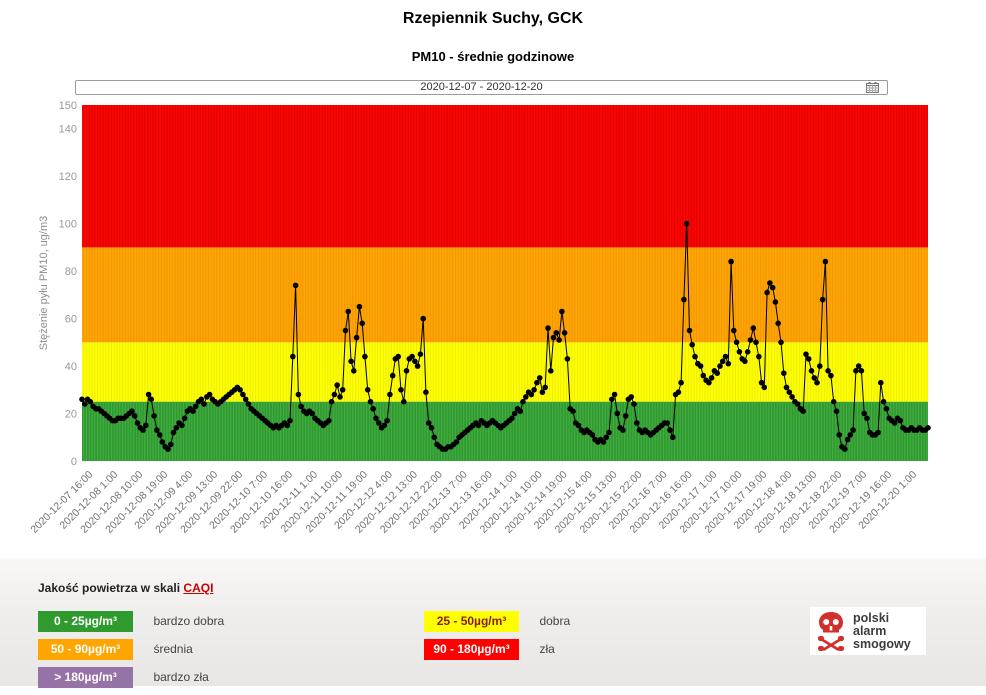 The image size is (986, 695). Describe the element at coordinates (198, 588) in the screenshot. I see `caqi-link: CAQI` at that location.